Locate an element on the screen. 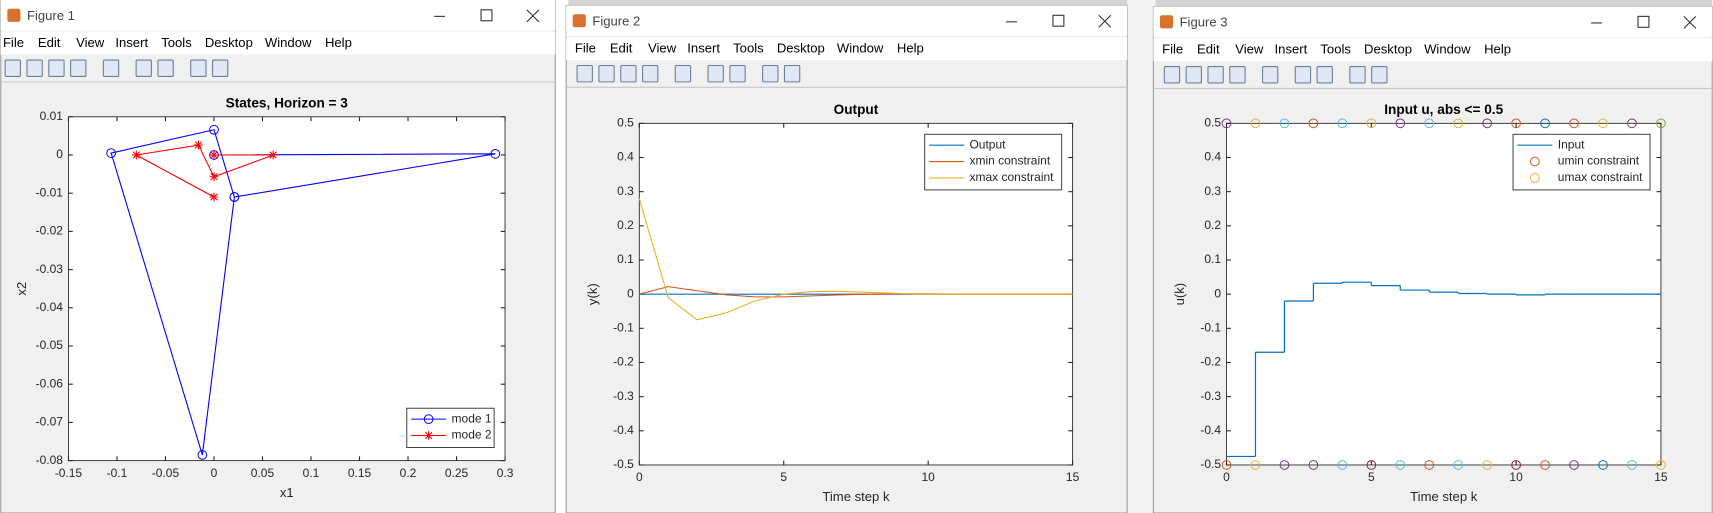 The width and height of the screenshot is (1713, 513). legend-label: mode 1 is located at coordinates (472, 418).